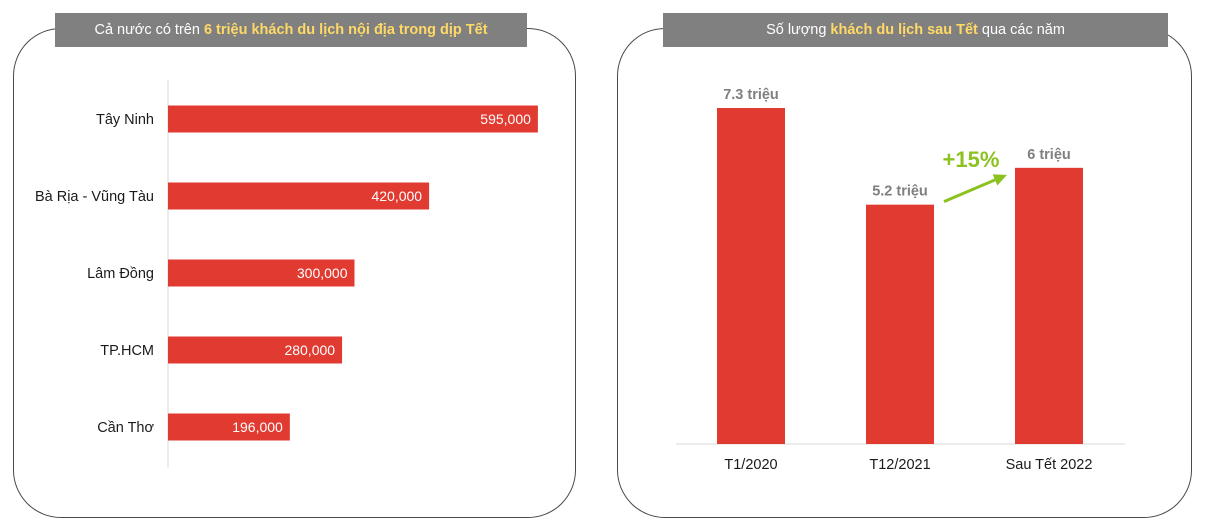  What do you see at coordinates (1049, 155) in the screenshot?
I see `bar-value-label: 6 triệu` at bounding box center [1049, 155].